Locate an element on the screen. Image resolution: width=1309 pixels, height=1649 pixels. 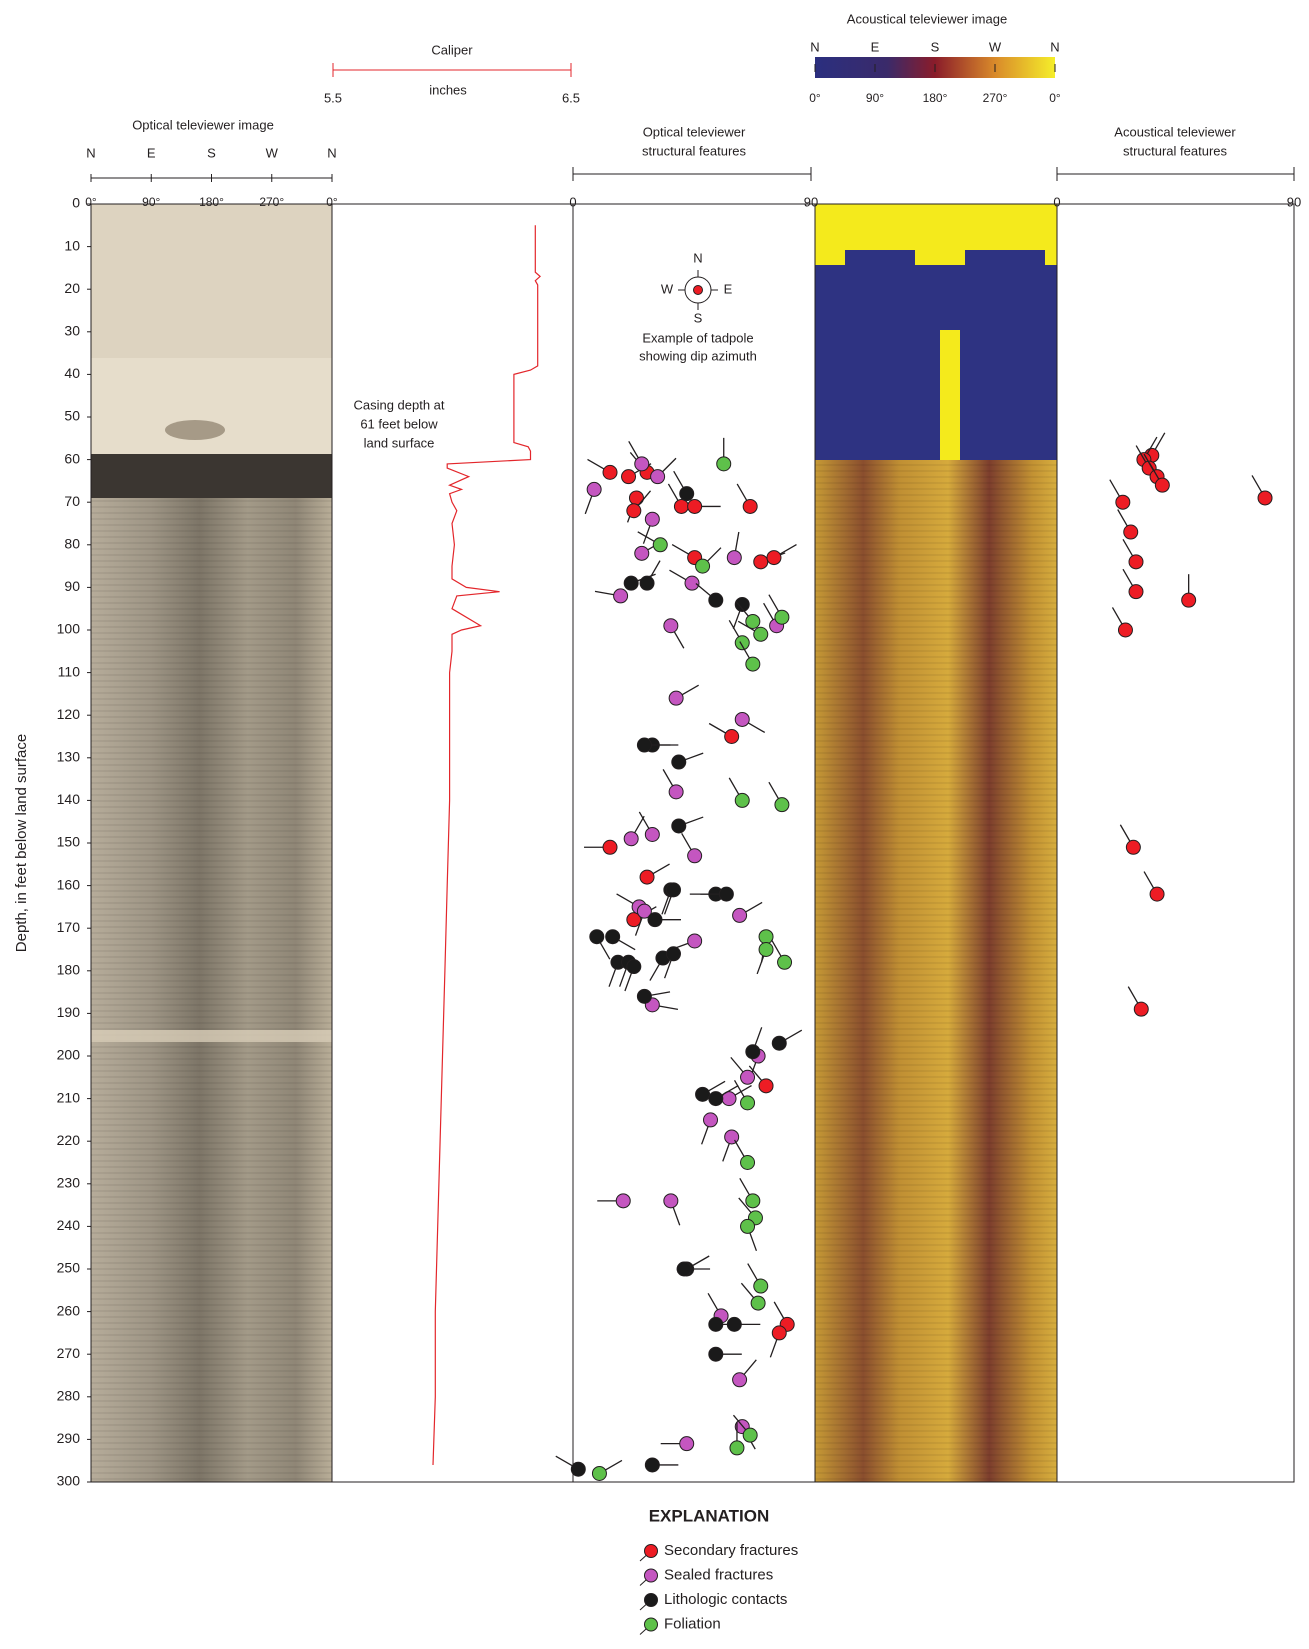
x-tick-label: 90° is located at coordinates (875, 98).